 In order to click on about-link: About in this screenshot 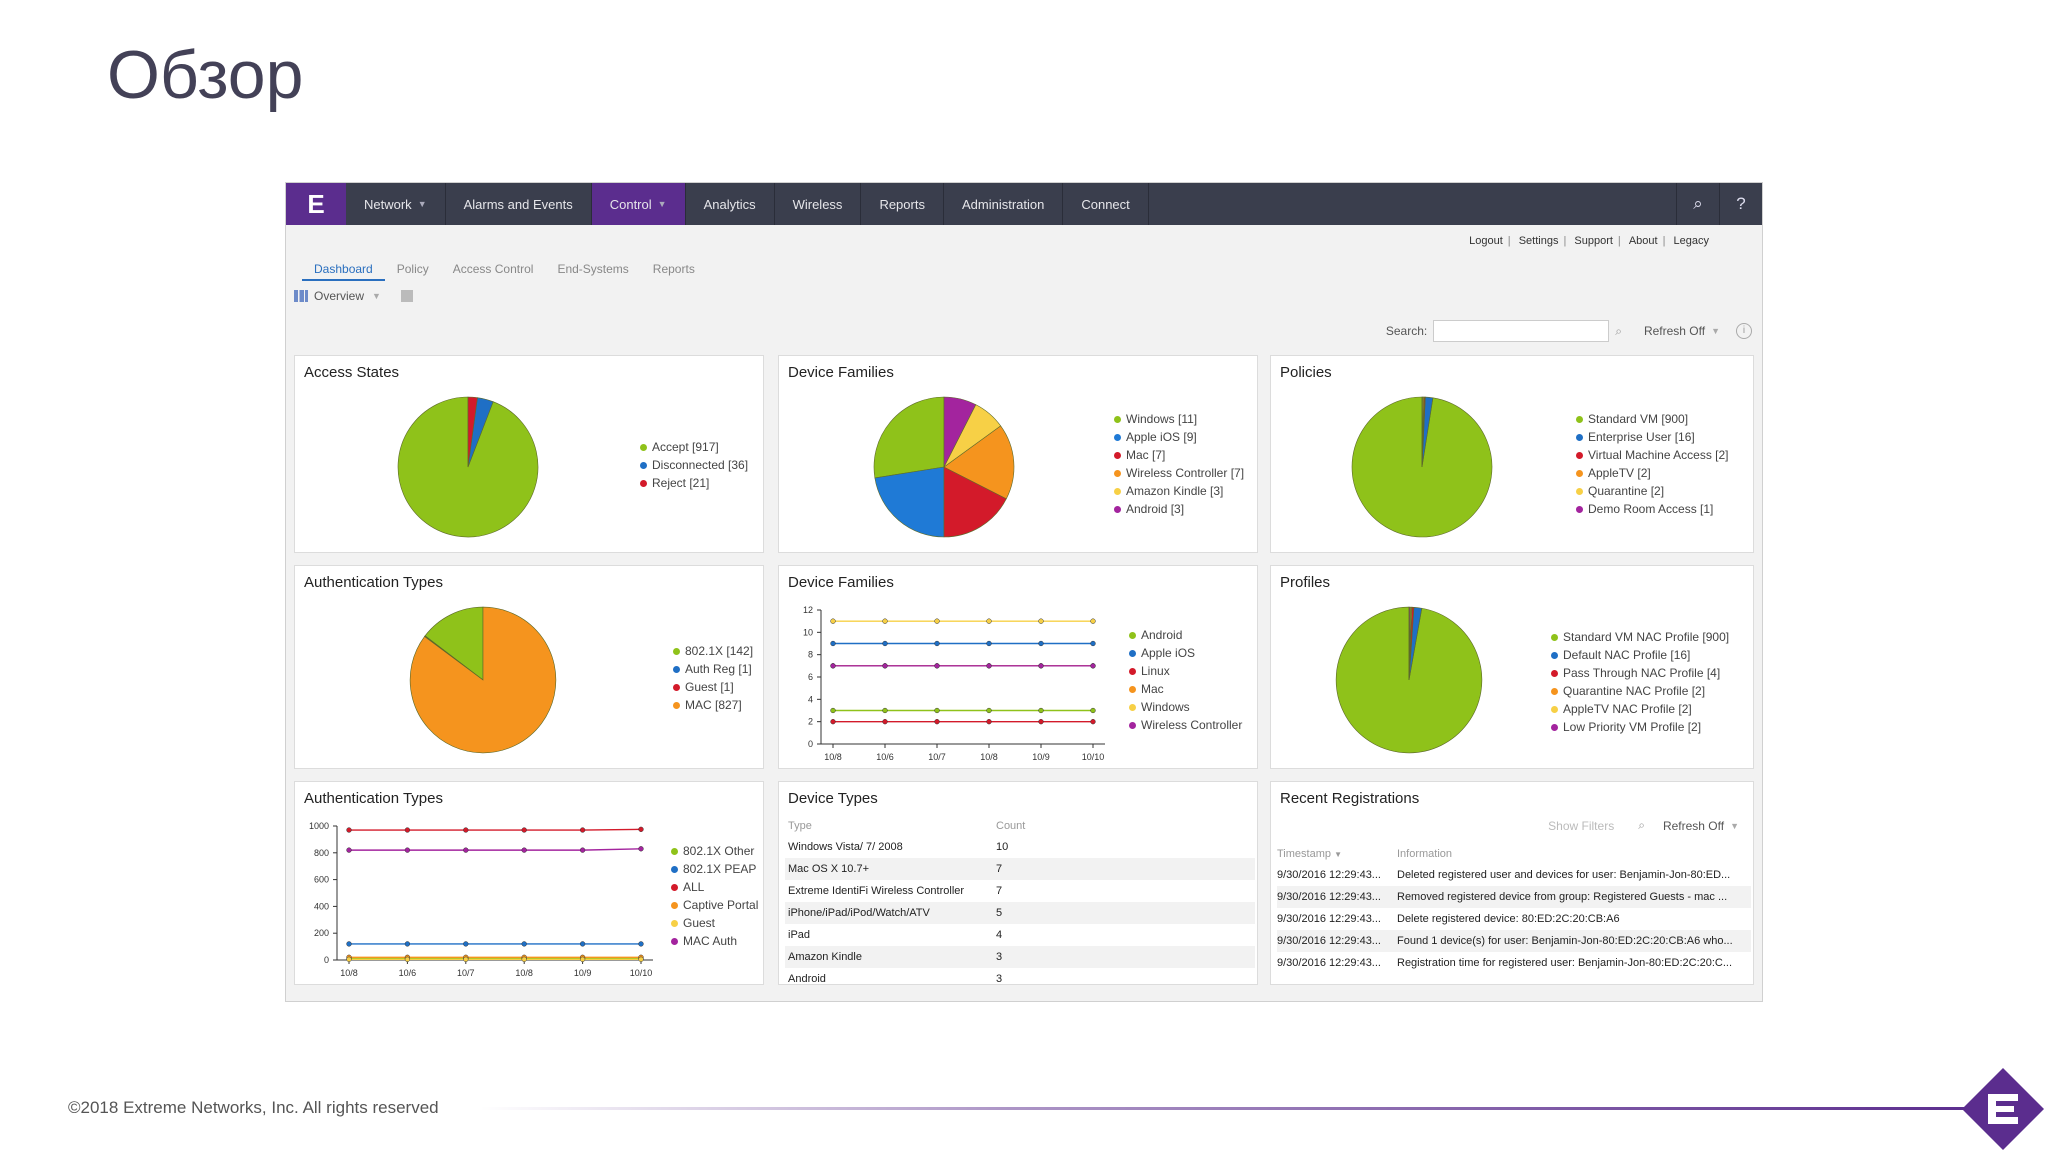, I will do `click(1643, 241)`.